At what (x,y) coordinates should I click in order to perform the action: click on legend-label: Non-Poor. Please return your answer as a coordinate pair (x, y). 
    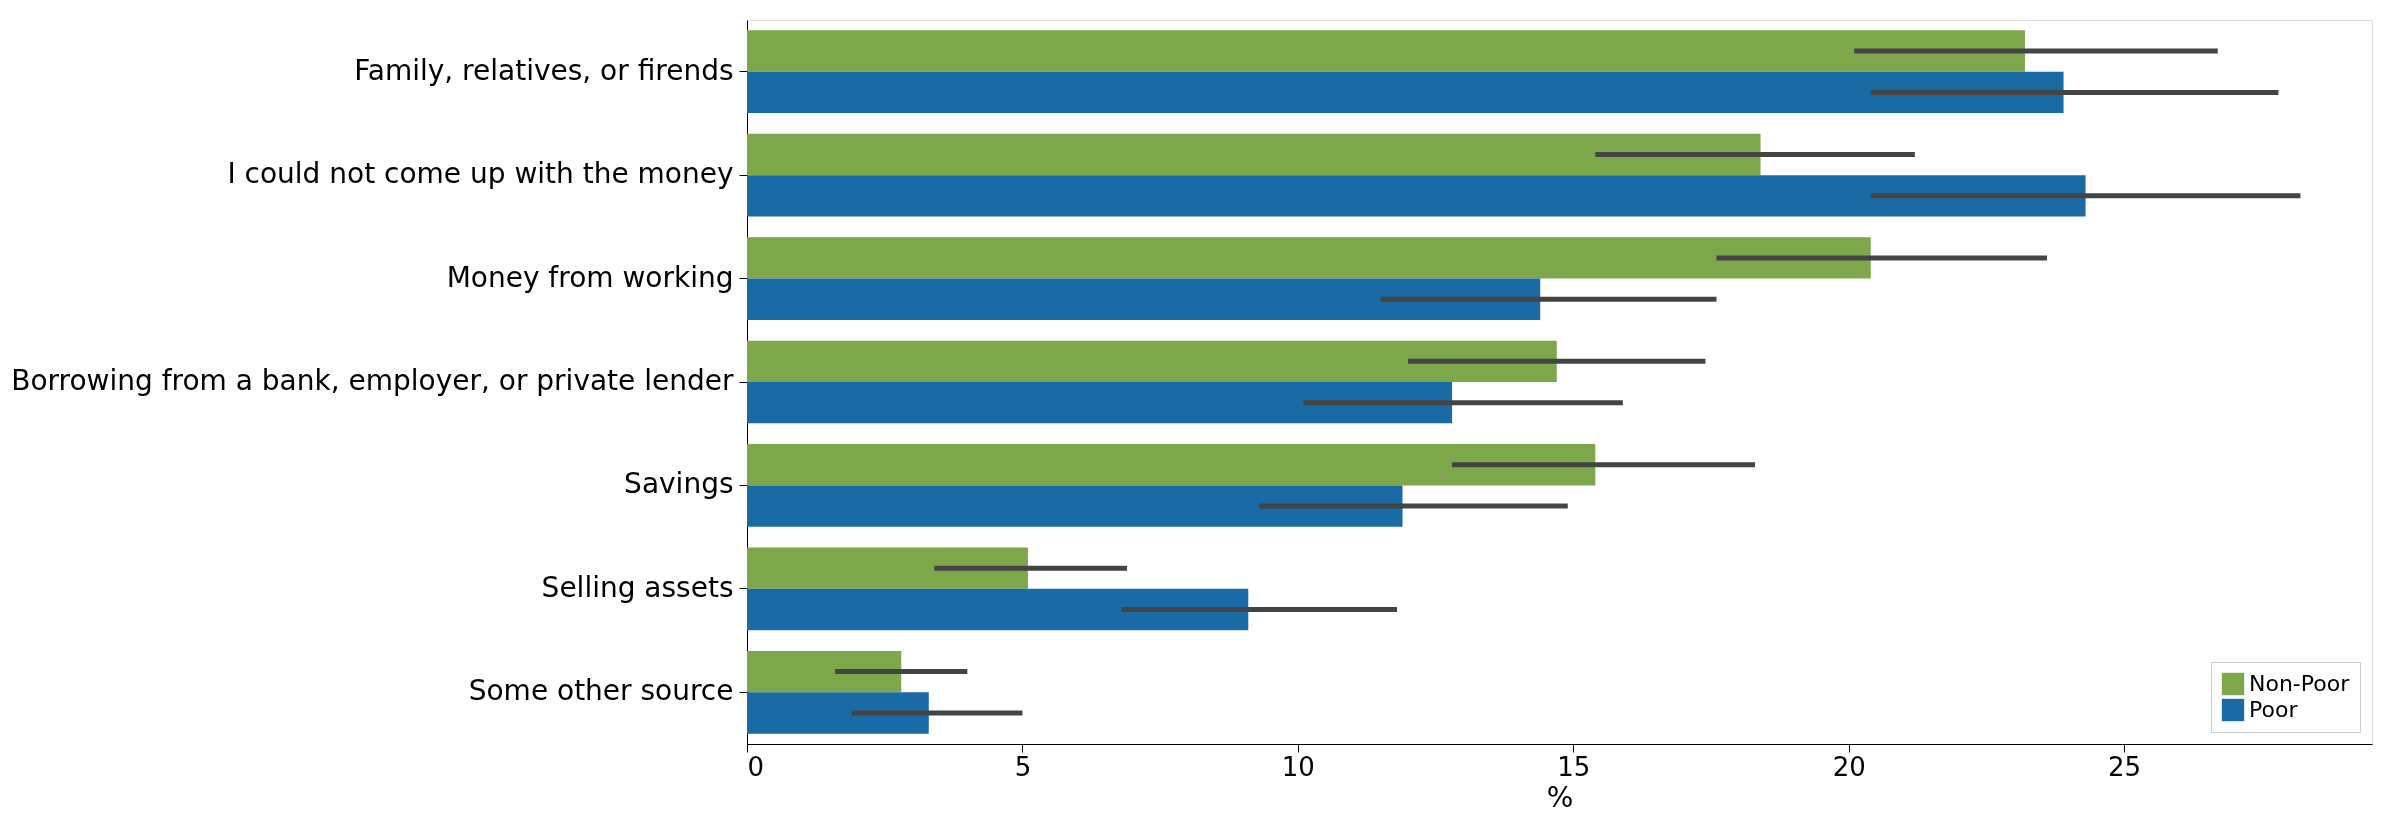
    Looking at the image, I should click on (2300, 683).